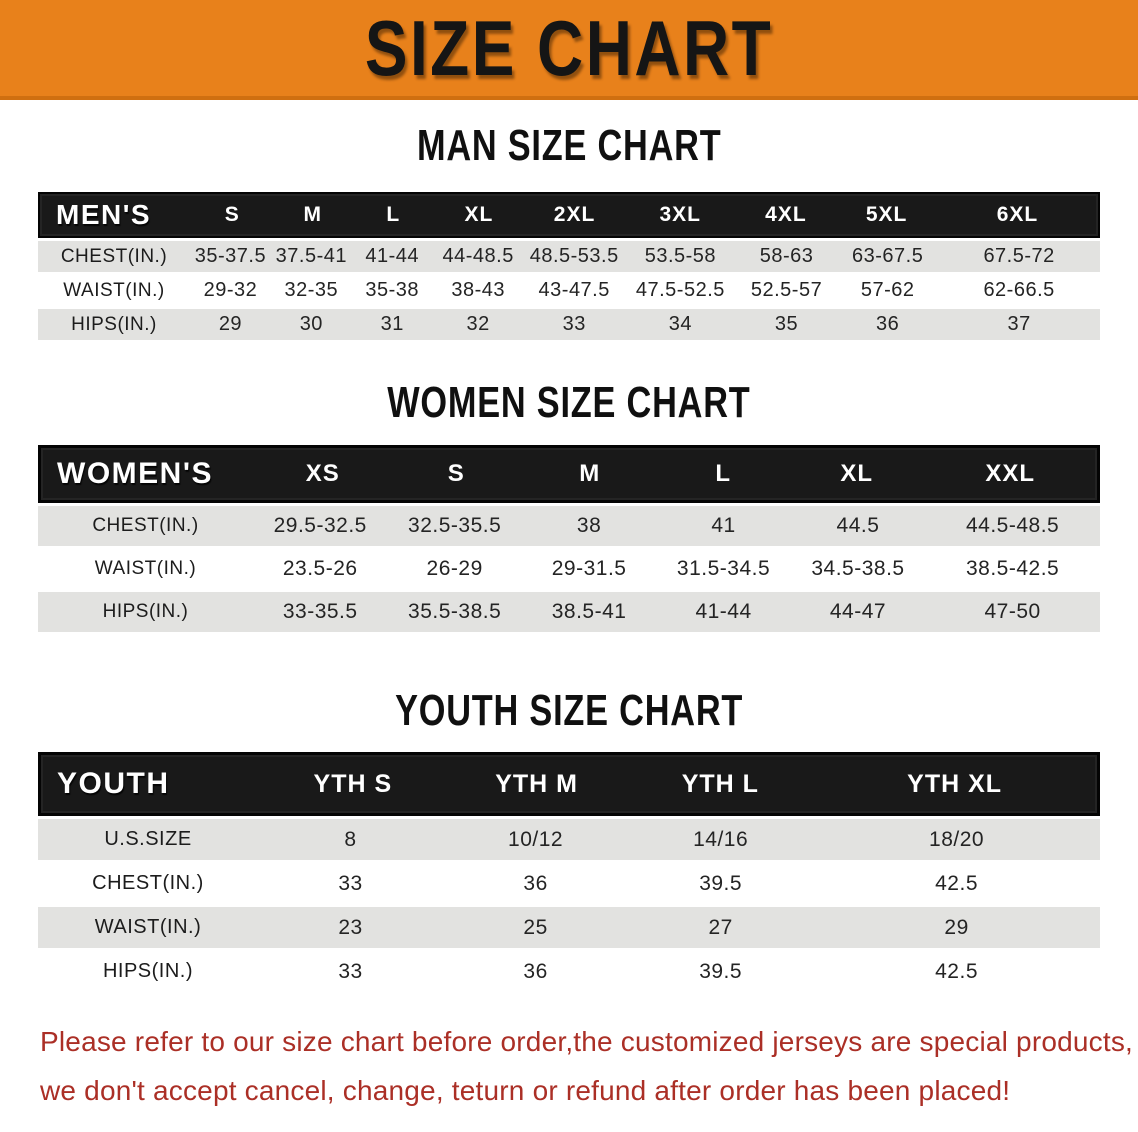  I want to click on size-header-cell: YTH XL, so click(955, 783).